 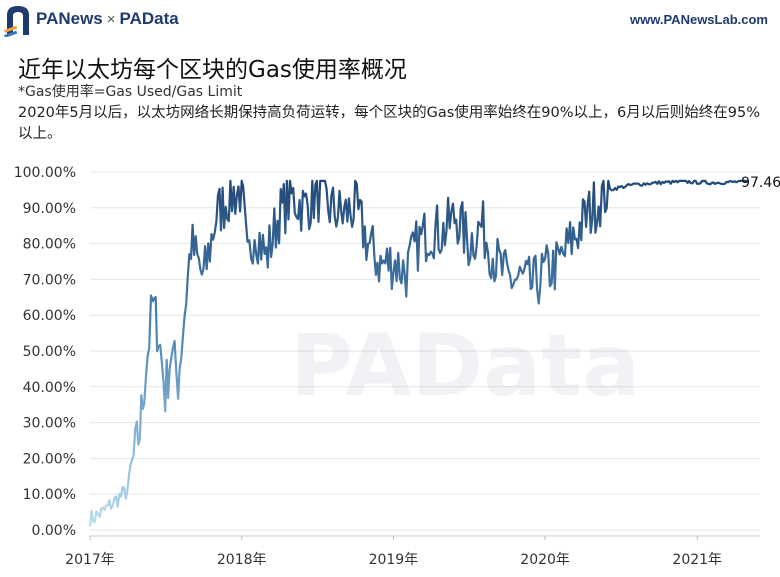 What do you see at coordinates (545, 560) in the screenshot?
I see `x-tick-label: 2020年` at bounding box center [545, 560].